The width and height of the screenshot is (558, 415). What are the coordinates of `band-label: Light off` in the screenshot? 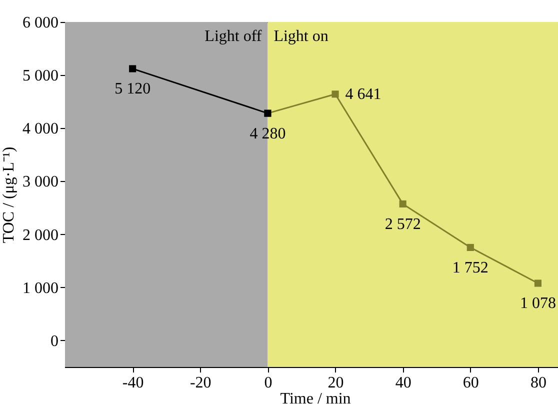 It's located at (233, 36).